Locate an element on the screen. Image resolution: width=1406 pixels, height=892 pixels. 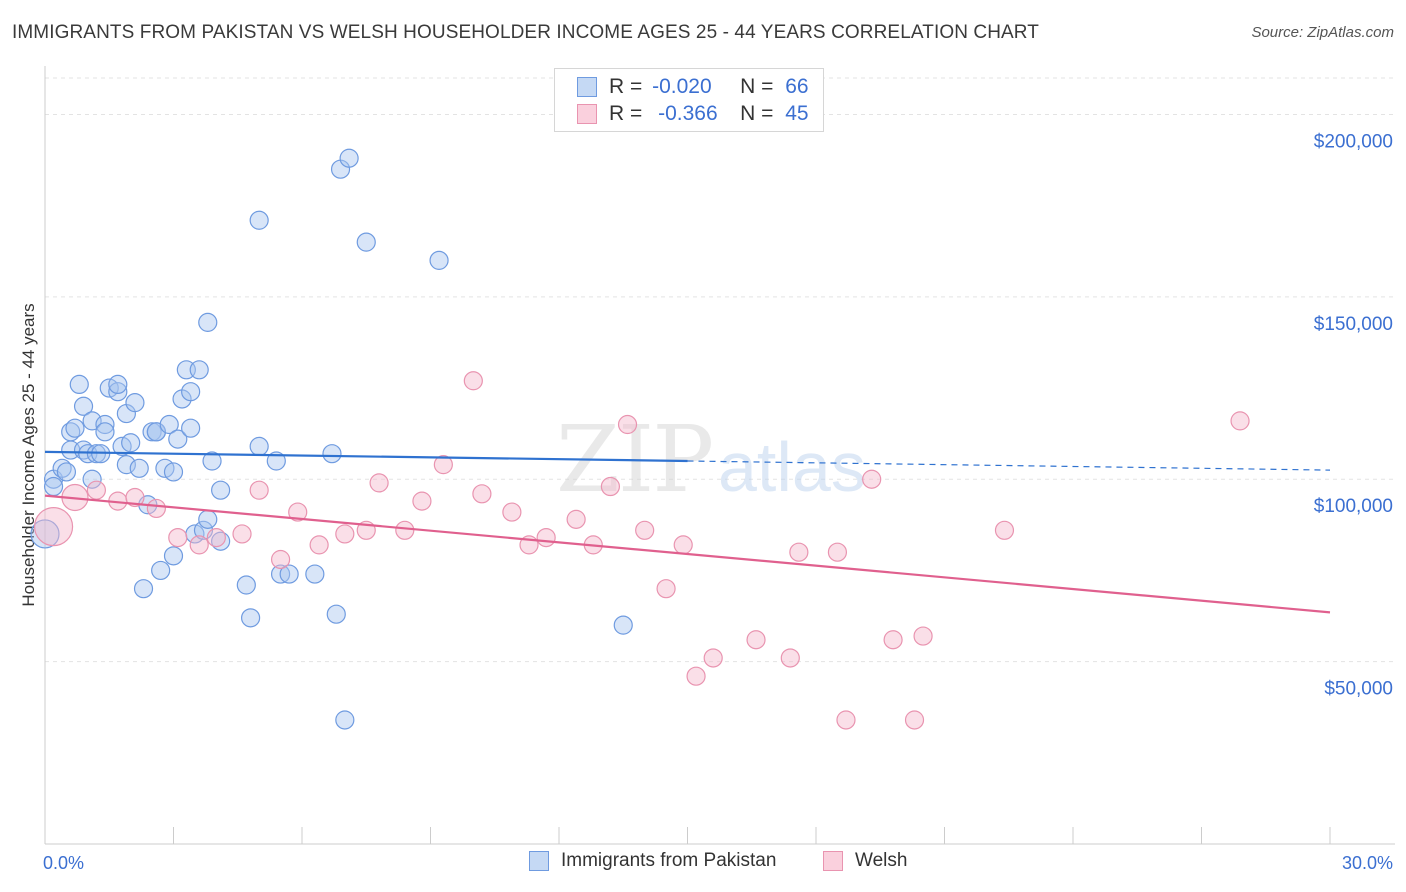
x-tick-label: 0.0% is located at coordinates (63, 863).